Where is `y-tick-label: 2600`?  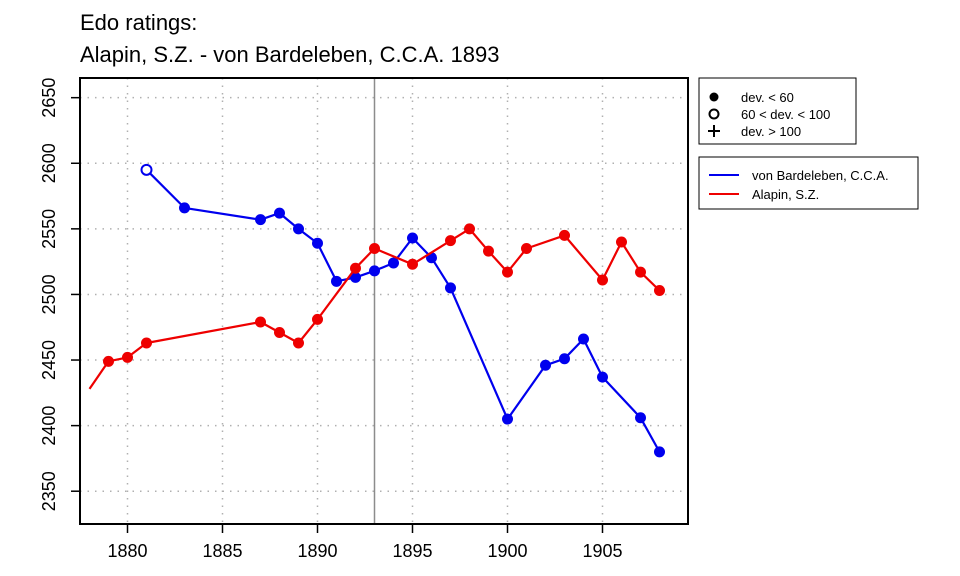 y-tick-label: 2600 is located at coordinates (49, 163).